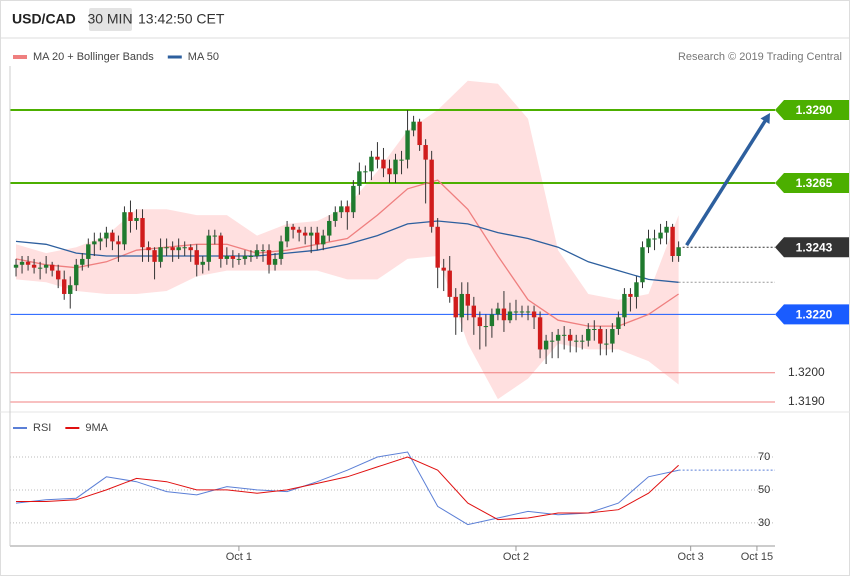 This screenshot has height=576, width=850. What do you see at coordinates (181, 19) in the screenshot?
I see `timestamp: 13:42:50 CET` at bounding box center [181, 19].